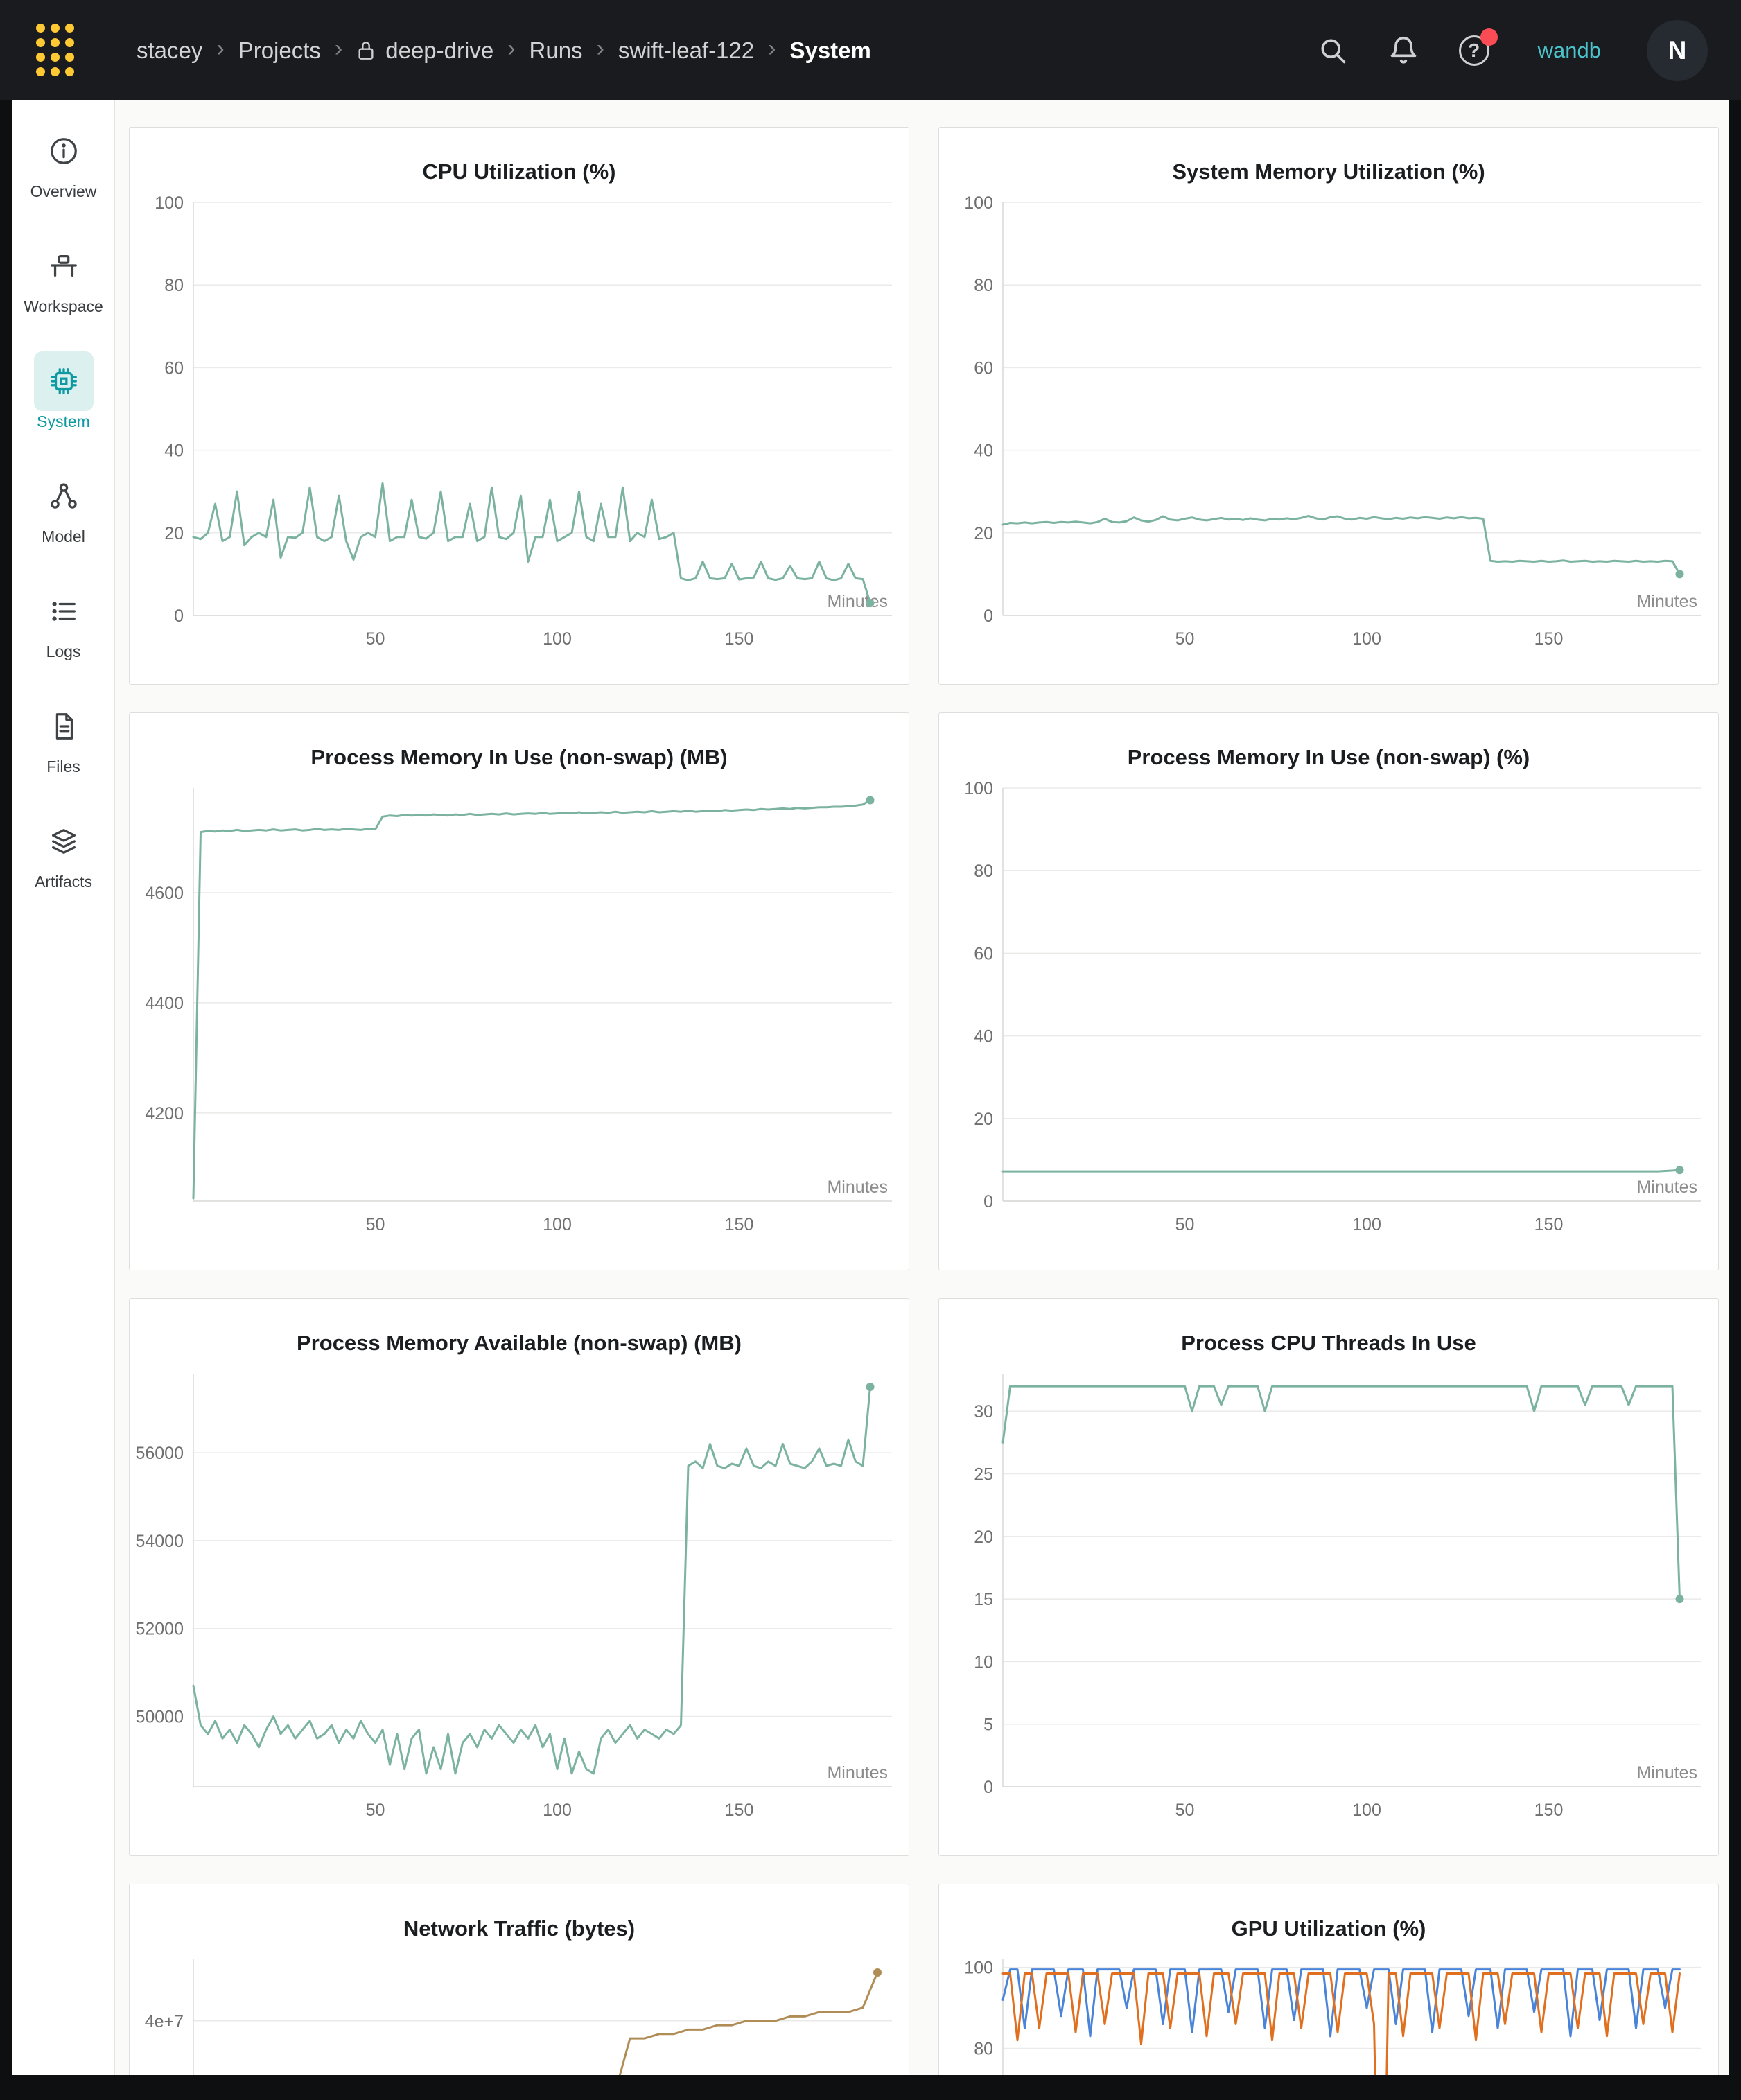 The height and width of the screenshot is (2100, 1741). I want to click on sidebar-item-workspace: Workspace, so click(63, 293).